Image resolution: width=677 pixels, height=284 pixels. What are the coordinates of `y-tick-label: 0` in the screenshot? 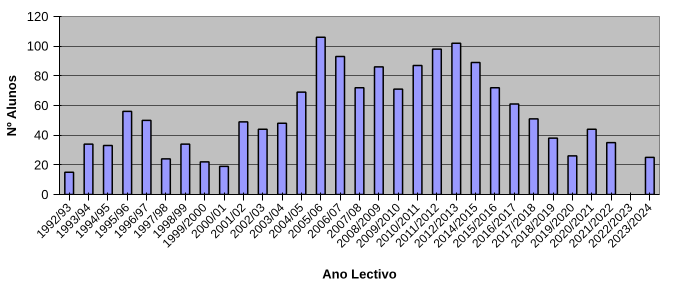 It's located at (45, 194).